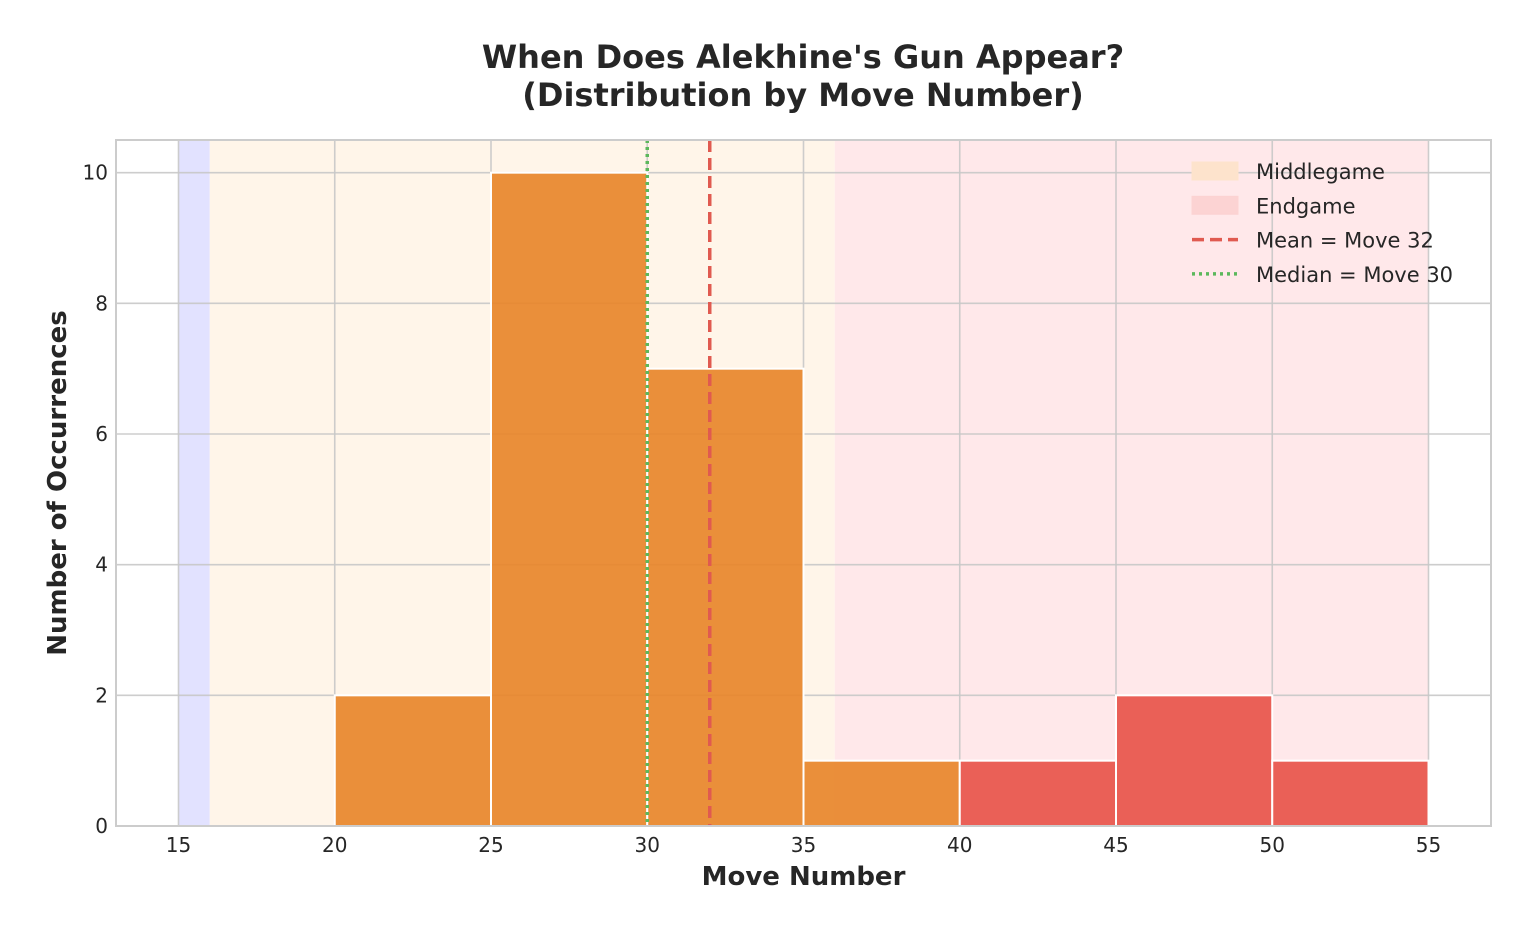  Describe the element at coordinates (1115, 845) in the screenshot. I see `x-tick-label: 45` at that location.